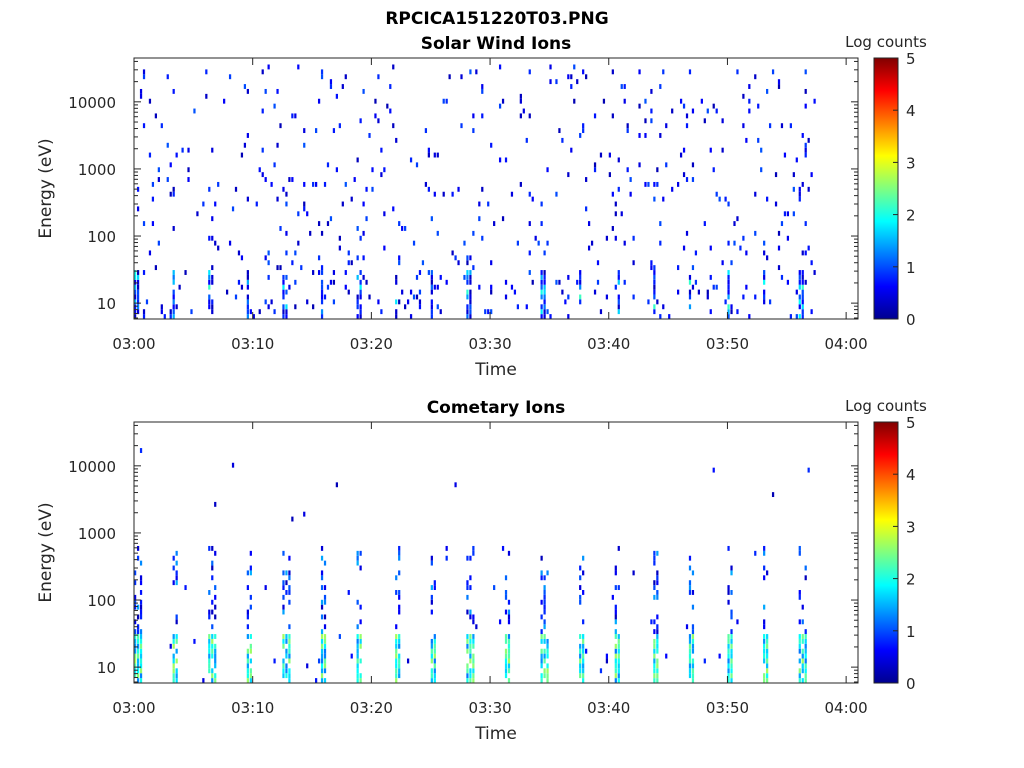  What do you see at coordinates (92, 103) in the screenshot?
I see `y-tick-label: 10000` at bounding box center [92, 103].